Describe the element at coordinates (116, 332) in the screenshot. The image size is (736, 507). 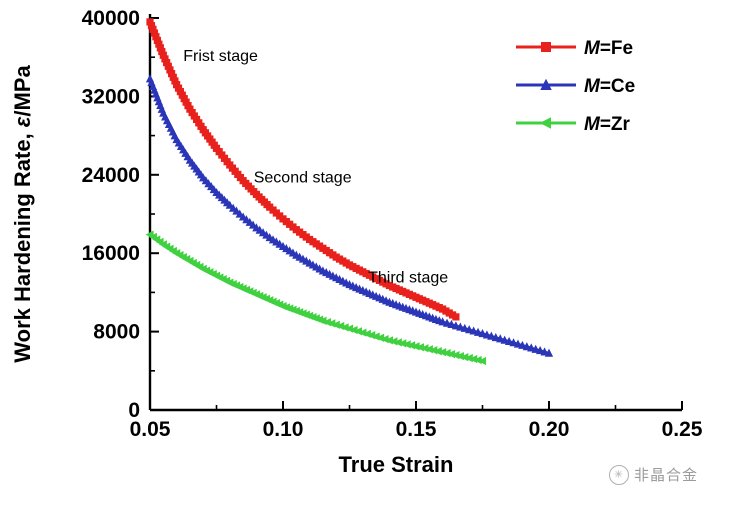
I see `y-tick-label: 8000` at that location.